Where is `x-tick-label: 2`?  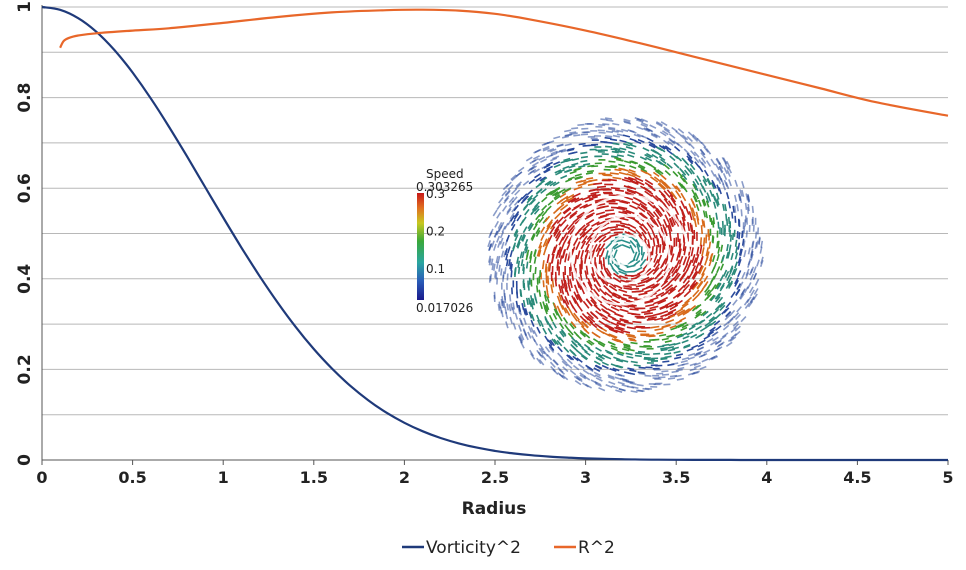
x-tick-label: 2 is located at coordinates (404, 477).